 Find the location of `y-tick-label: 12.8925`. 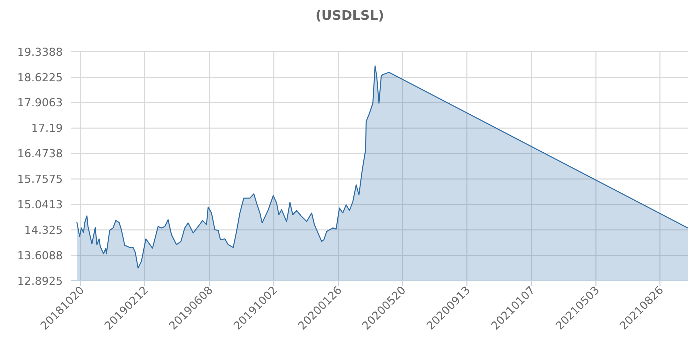

y-tick-label: 12.8925 is located at coordinates (40, 281).